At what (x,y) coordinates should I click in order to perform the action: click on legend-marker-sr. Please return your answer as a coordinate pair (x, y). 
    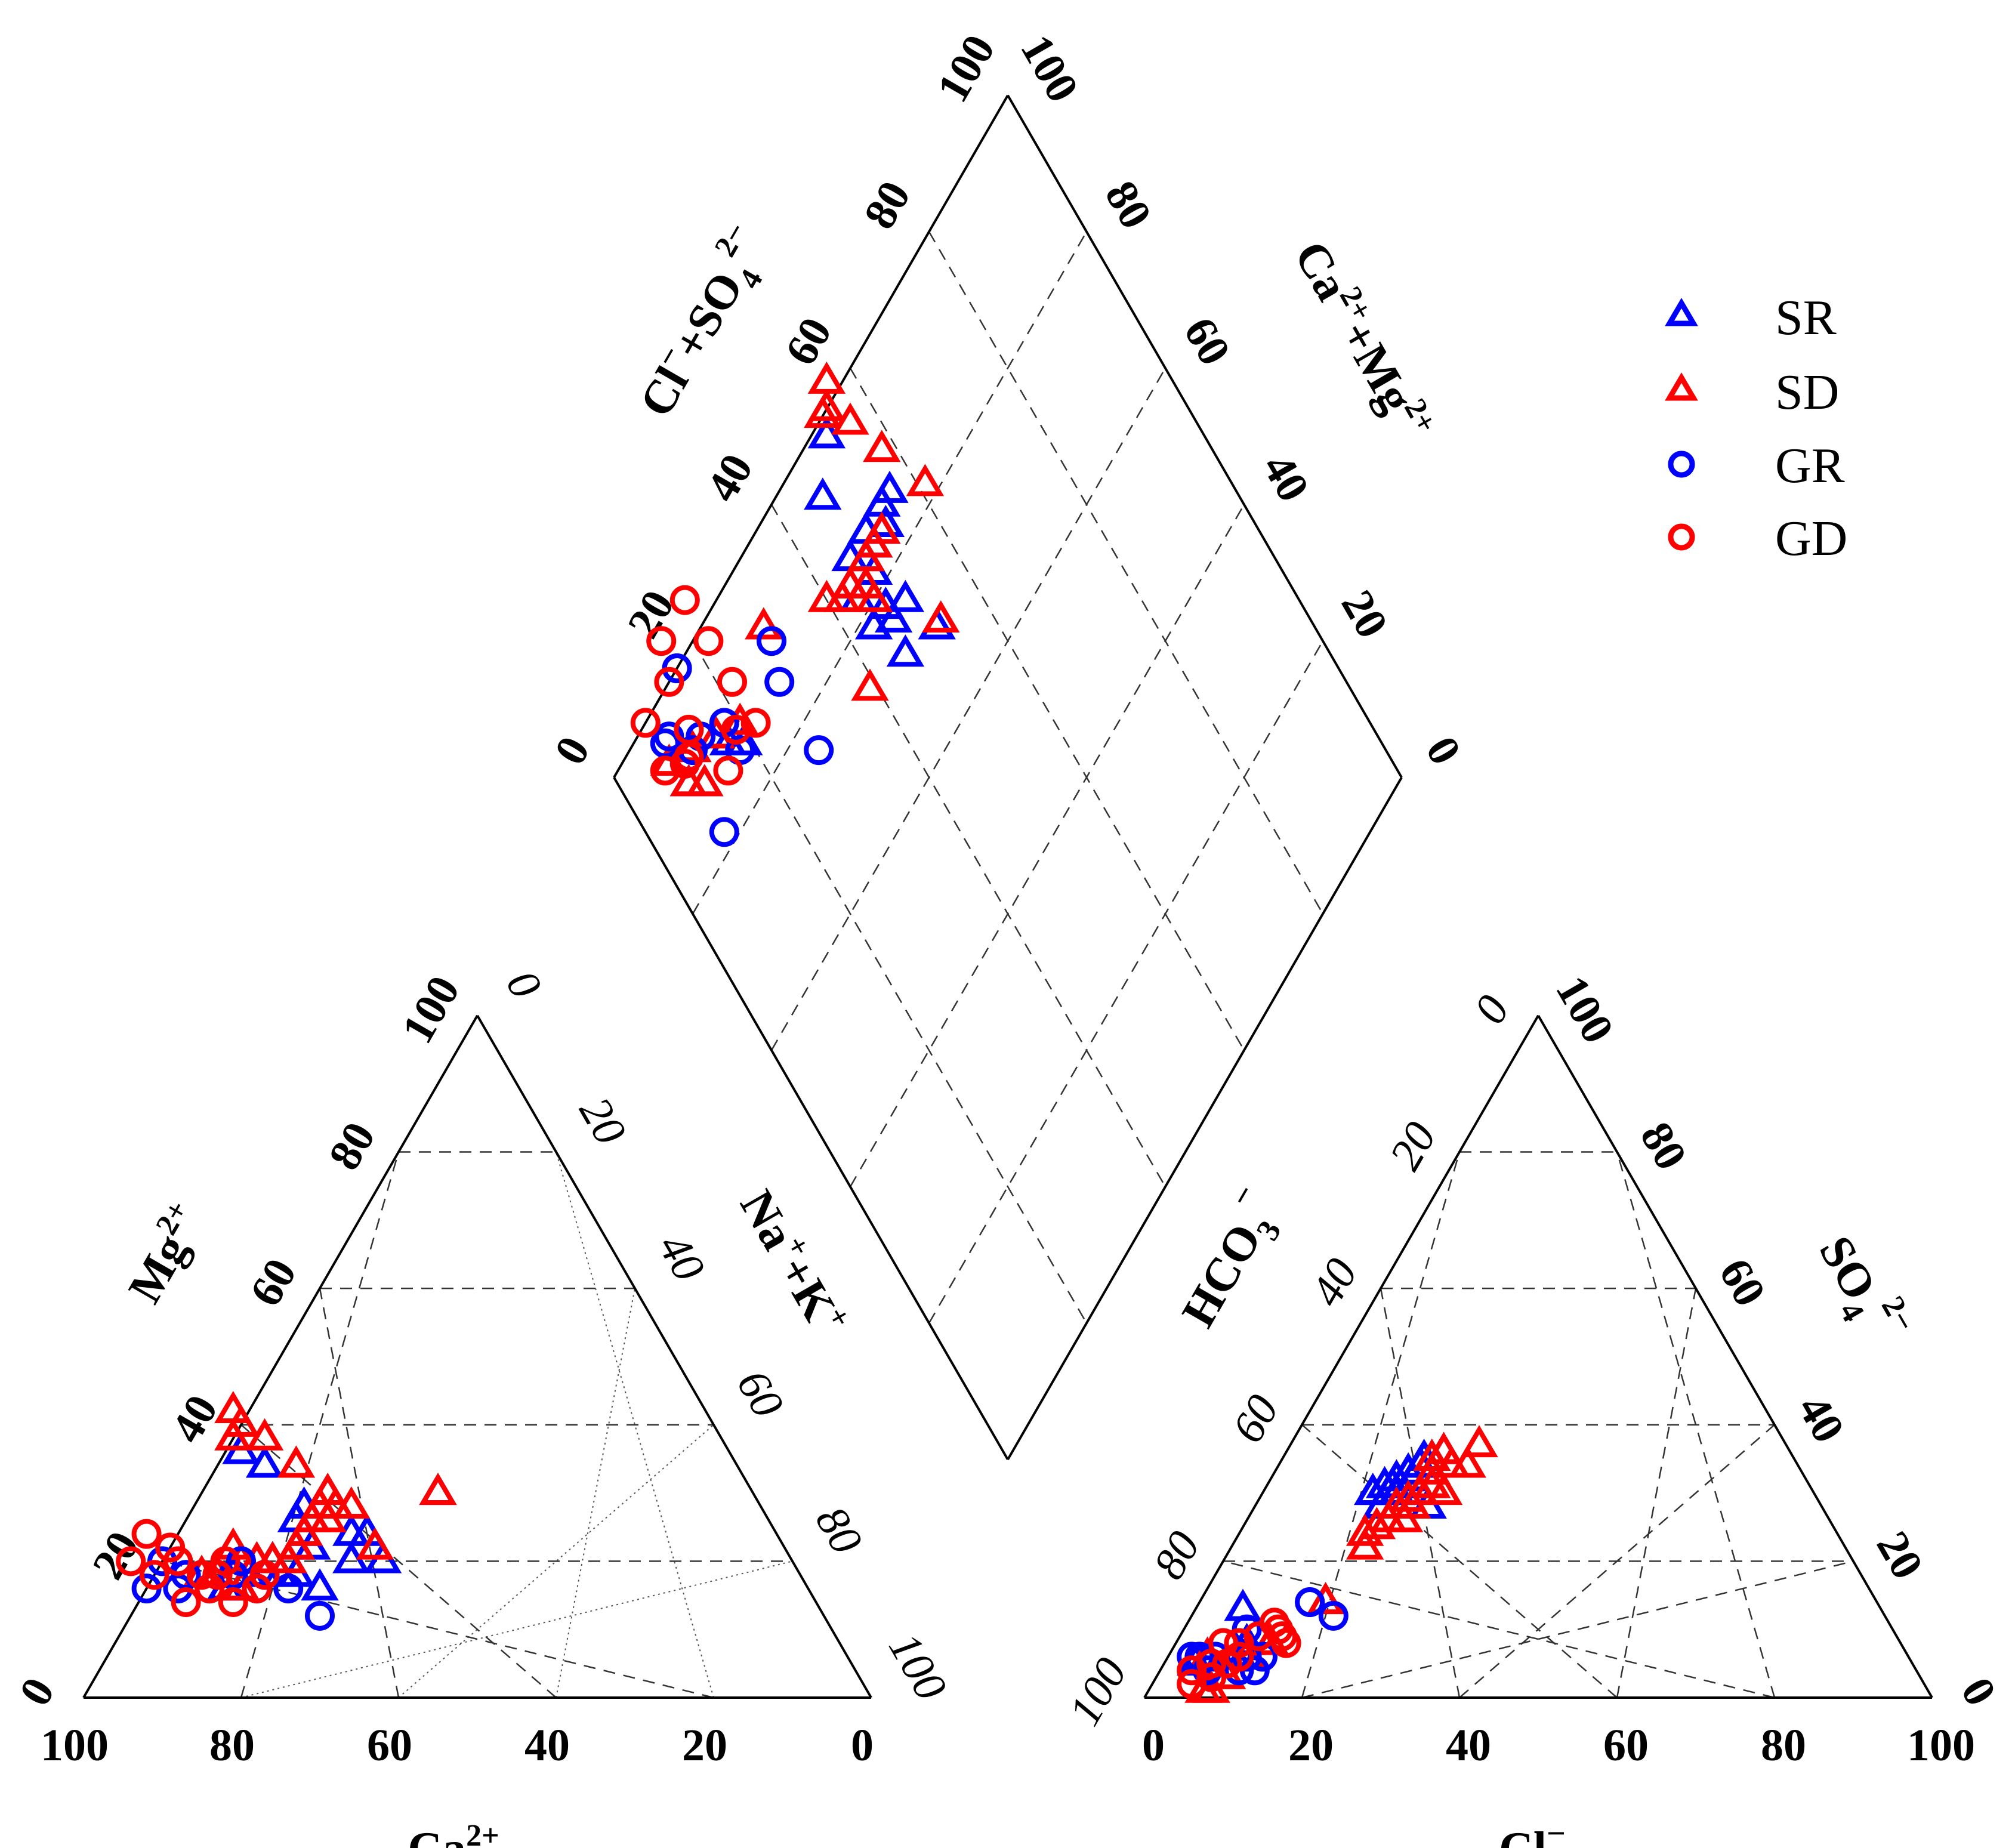
    Looking at the image, I should click on (1681, 312).